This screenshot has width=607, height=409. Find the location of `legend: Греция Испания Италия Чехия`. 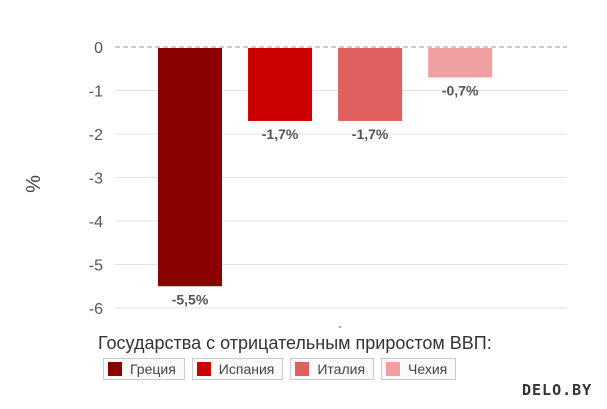

legend: Греция Испания Италия Чехия is located at coordinates (280, 369).